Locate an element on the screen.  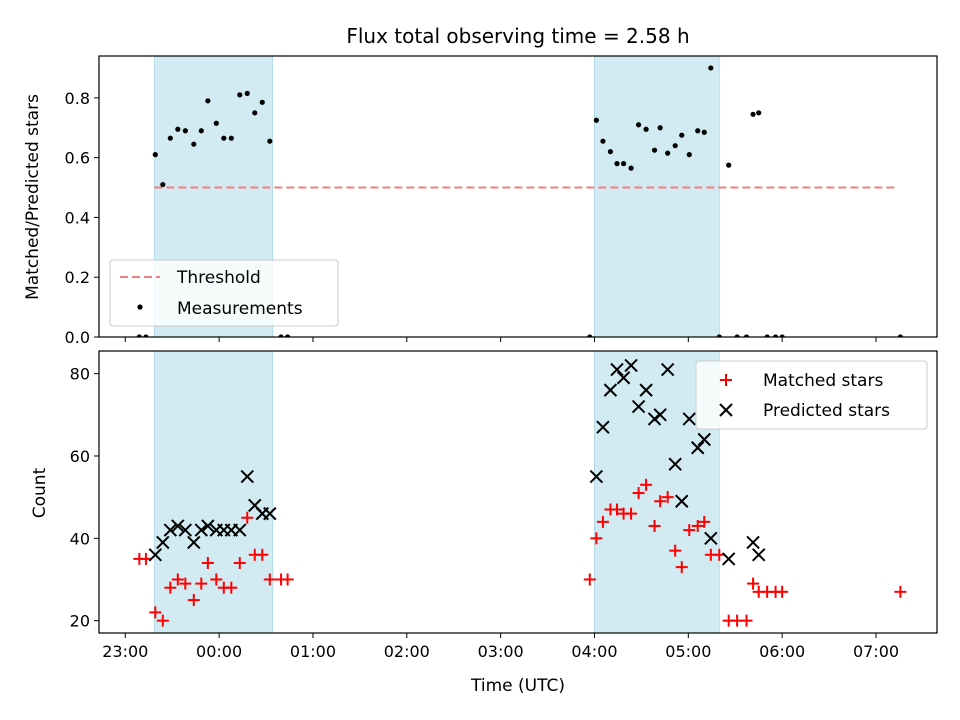
y-tick-label: 60 is located at coordinates (80, 456).